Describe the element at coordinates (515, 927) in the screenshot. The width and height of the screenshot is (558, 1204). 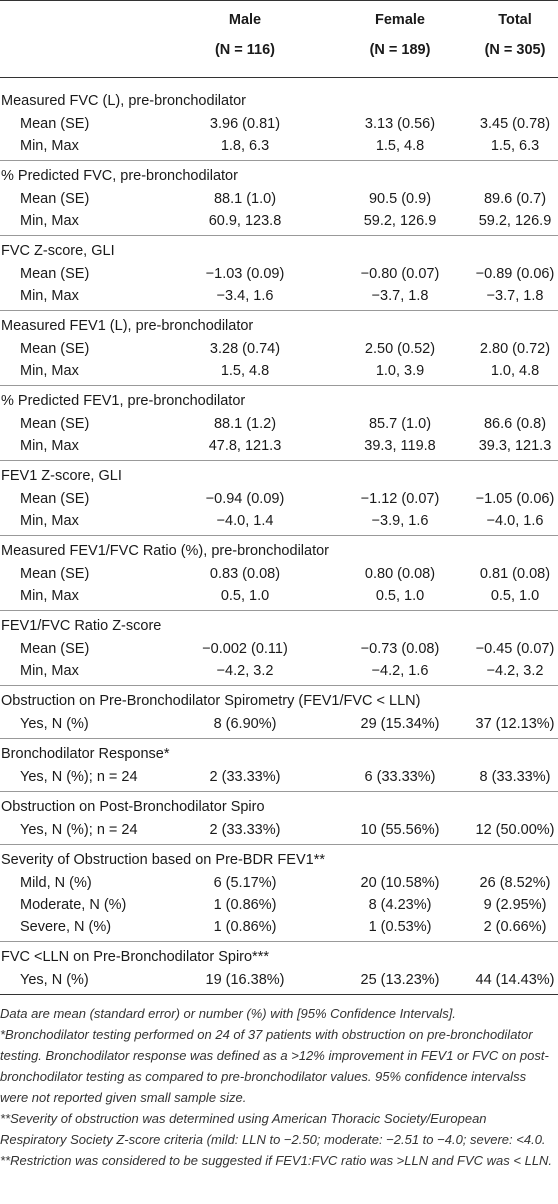
I see `cell-value: 2 (0.66%)` at that location.